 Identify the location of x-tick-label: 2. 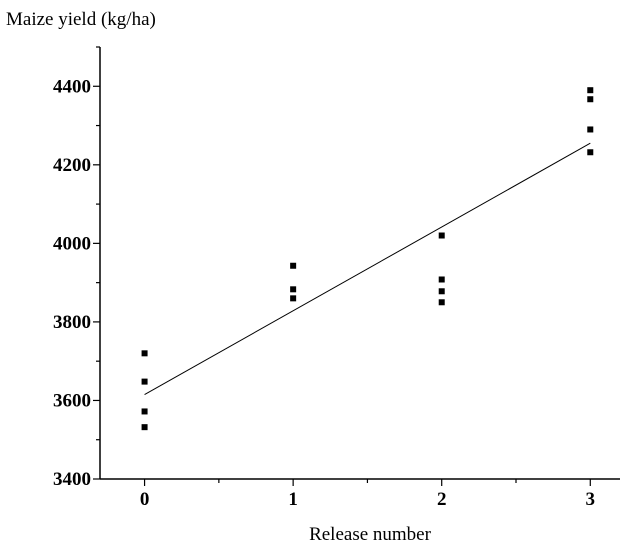
(442, 499).